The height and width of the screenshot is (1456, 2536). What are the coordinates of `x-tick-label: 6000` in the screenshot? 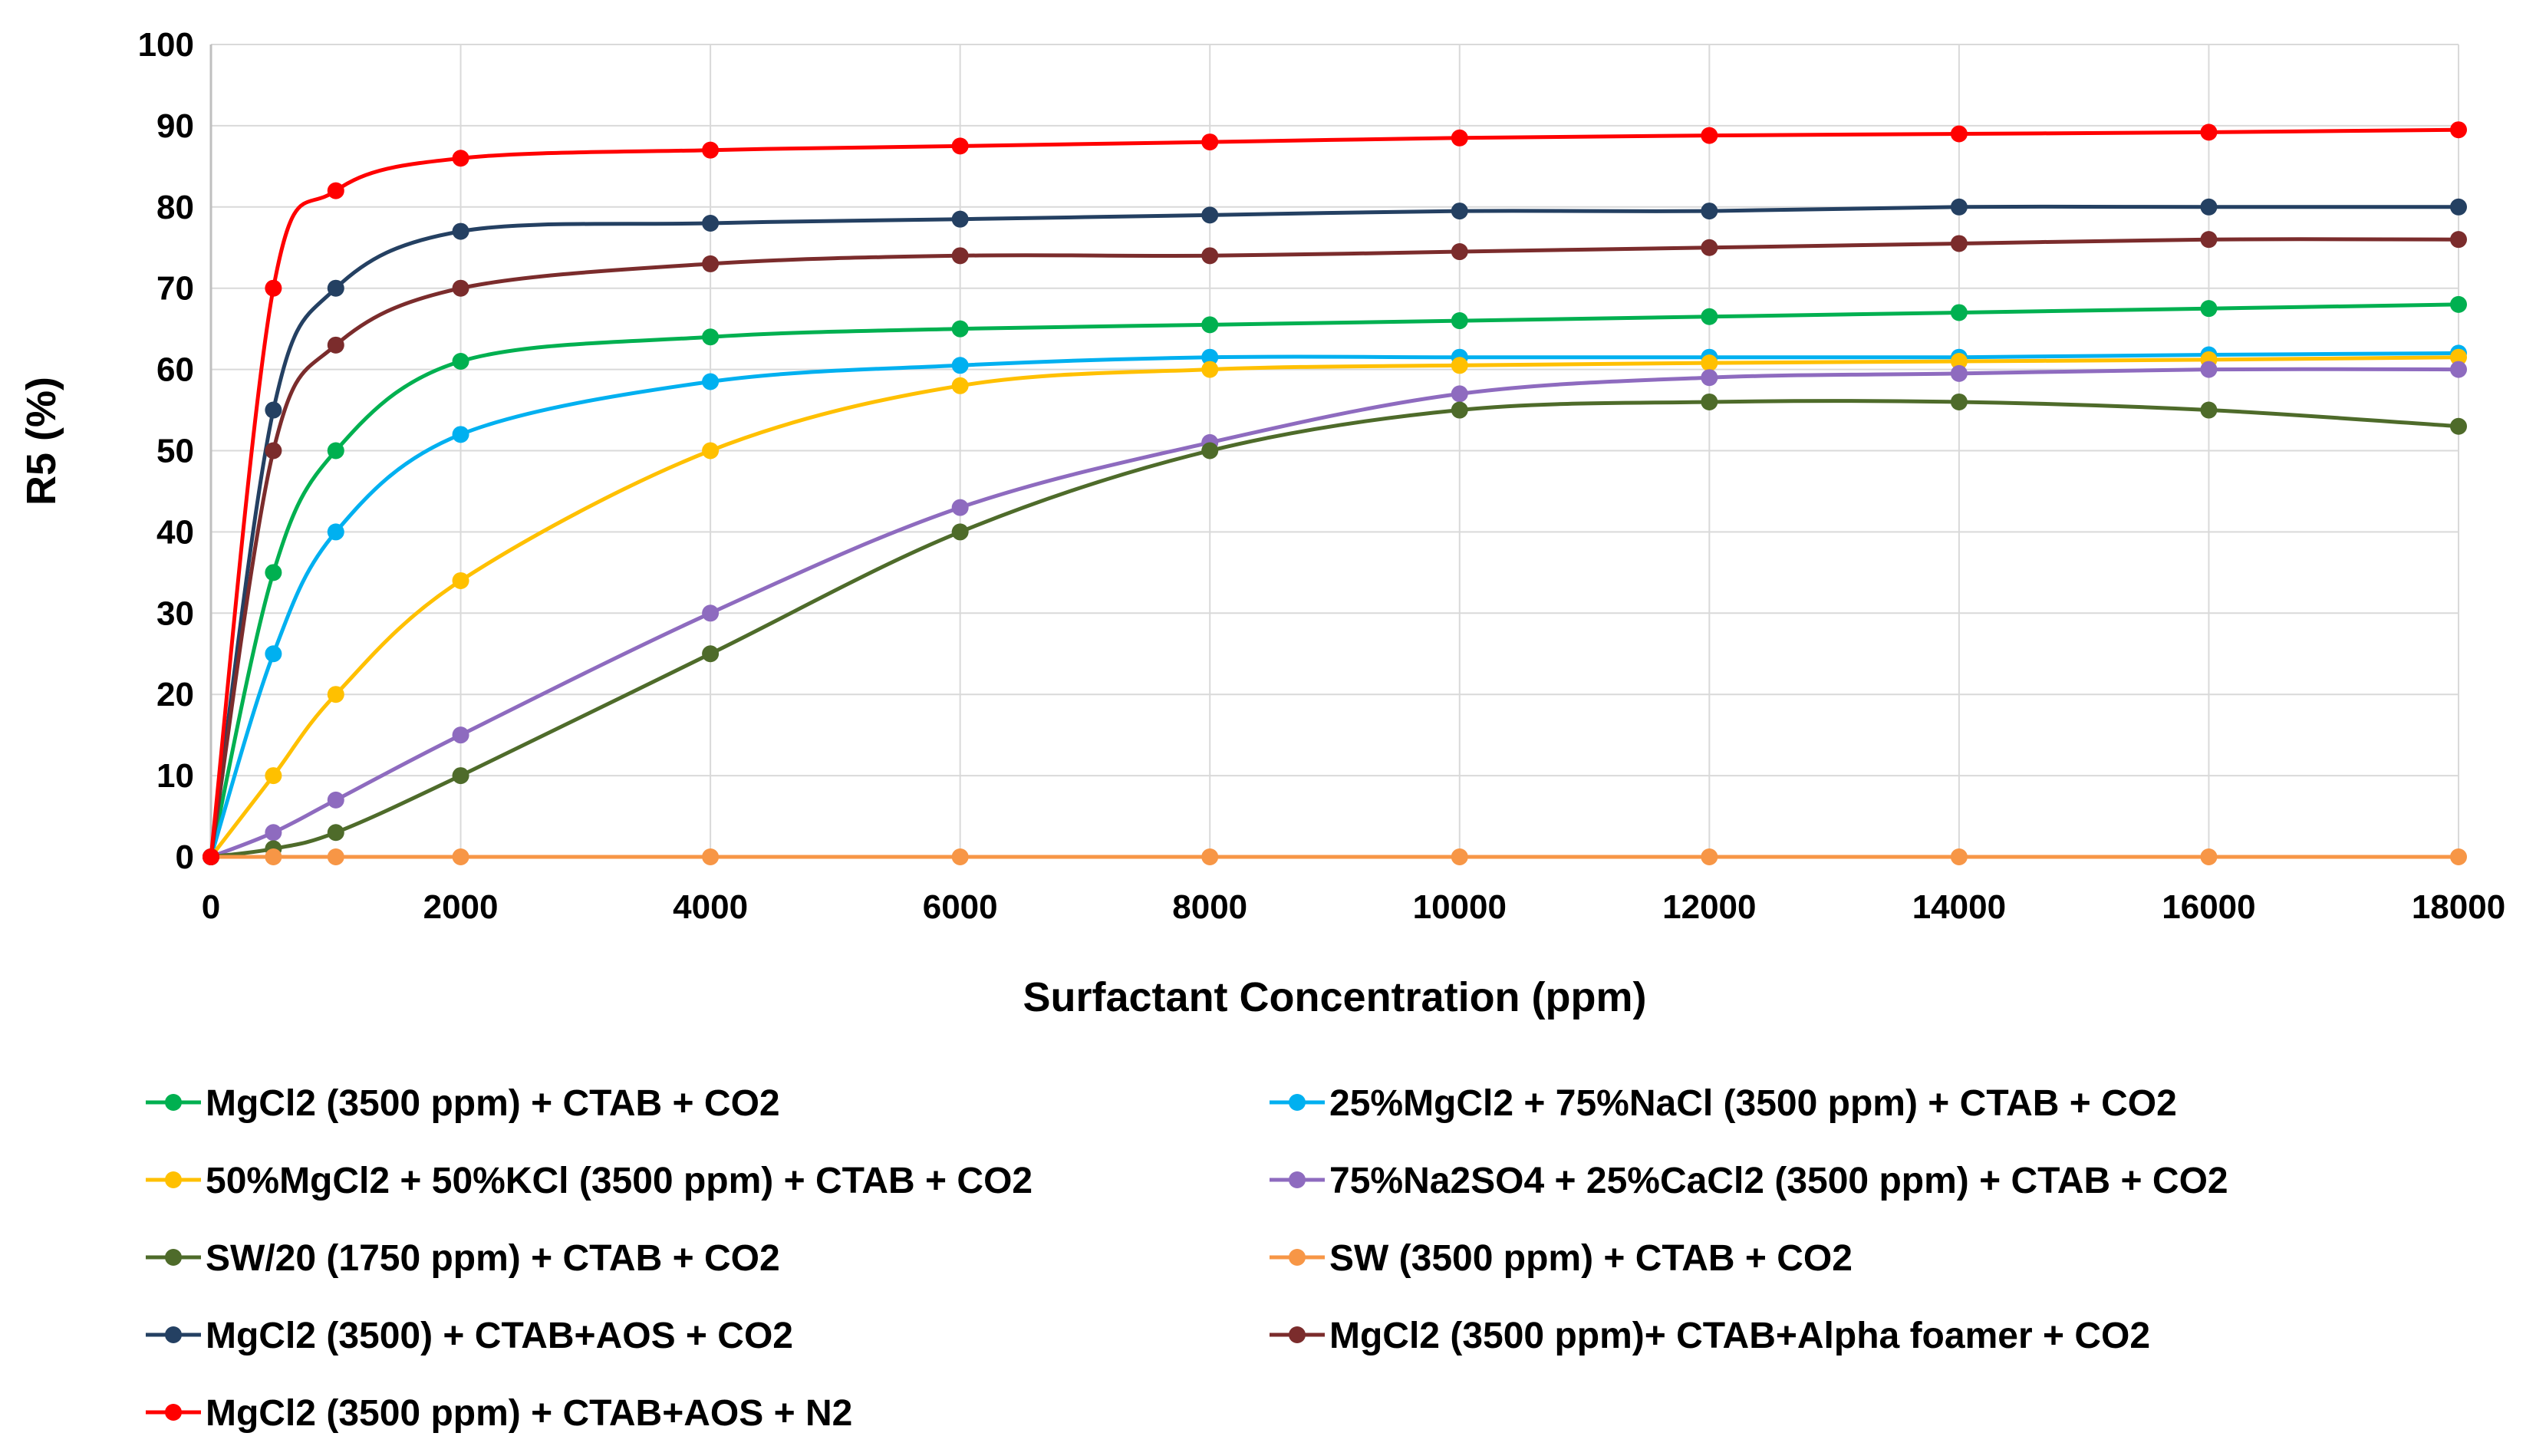 It's located at (961, 907).